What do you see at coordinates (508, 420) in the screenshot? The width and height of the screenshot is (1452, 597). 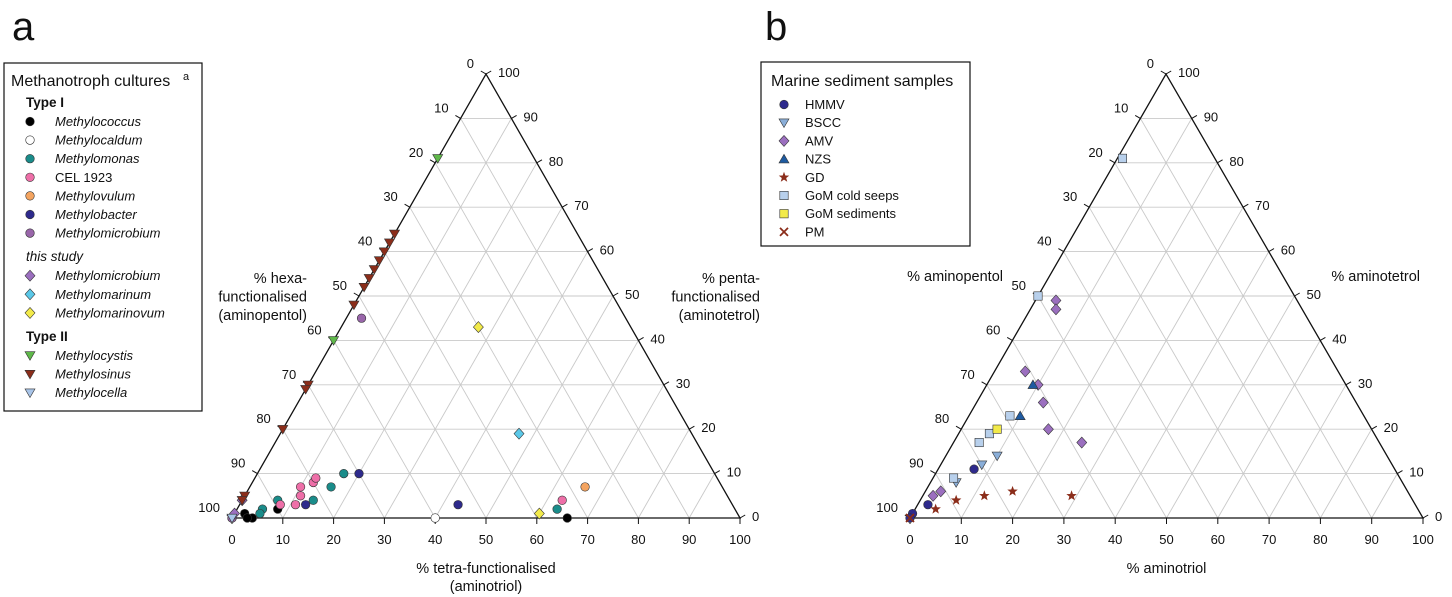 I see `series-methylomarinovum` at bounding box center [508, 420].